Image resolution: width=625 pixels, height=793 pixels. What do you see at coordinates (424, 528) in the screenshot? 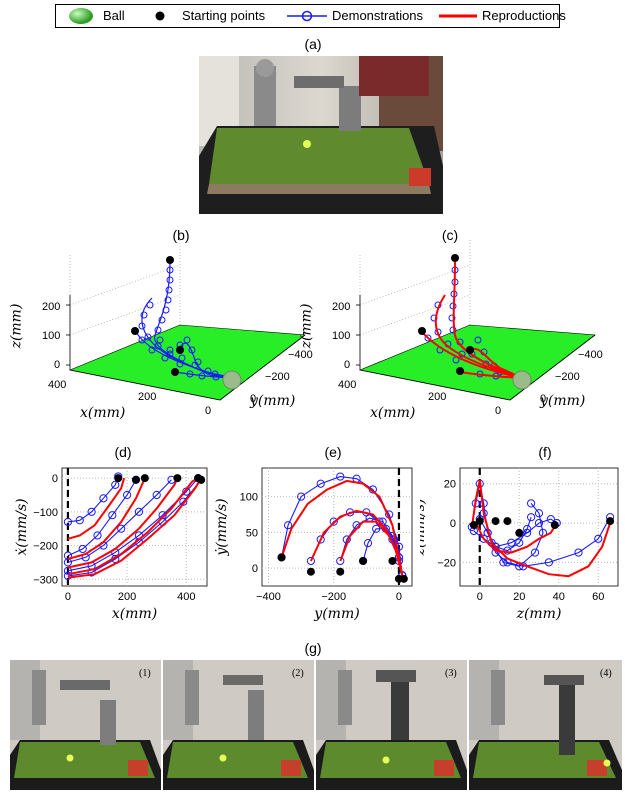
I see `y-axis-label: ż(mm/s)` at bounding box center [424, 528].